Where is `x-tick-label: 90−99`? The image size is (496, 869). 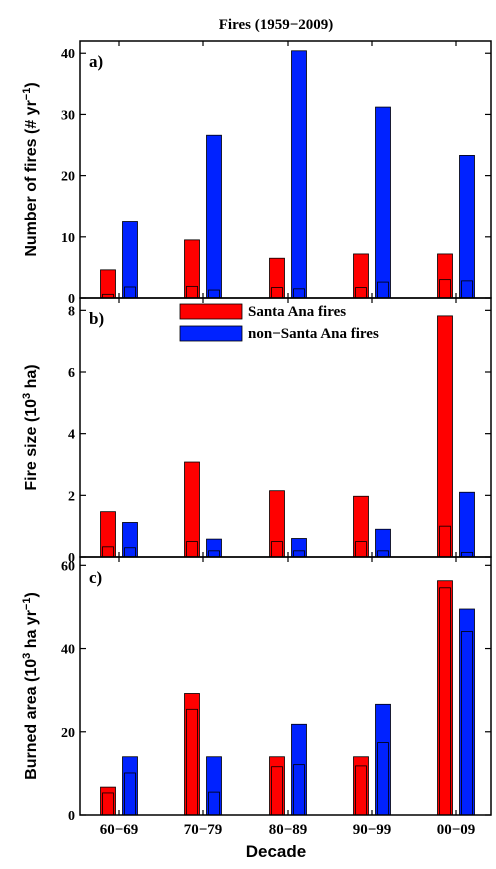 x-tick-label: 90−99 is located at coordinates (372, 830).